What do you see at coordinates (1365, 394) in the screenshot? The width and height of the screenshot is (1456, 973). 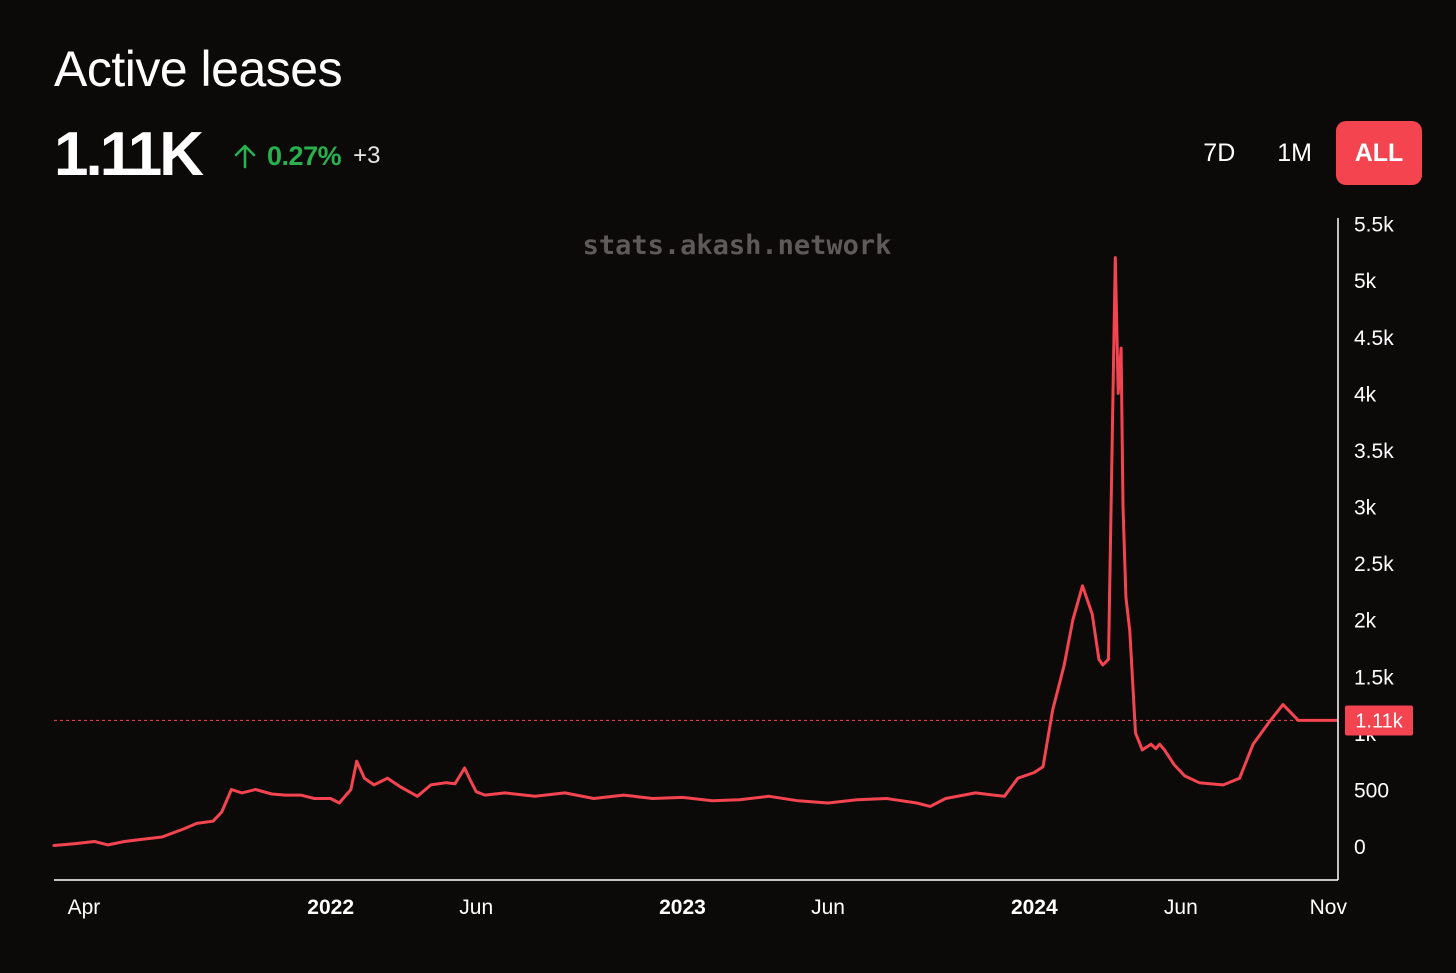 I see `y-tick-label: 4k` at bounding box center [1365, 394].